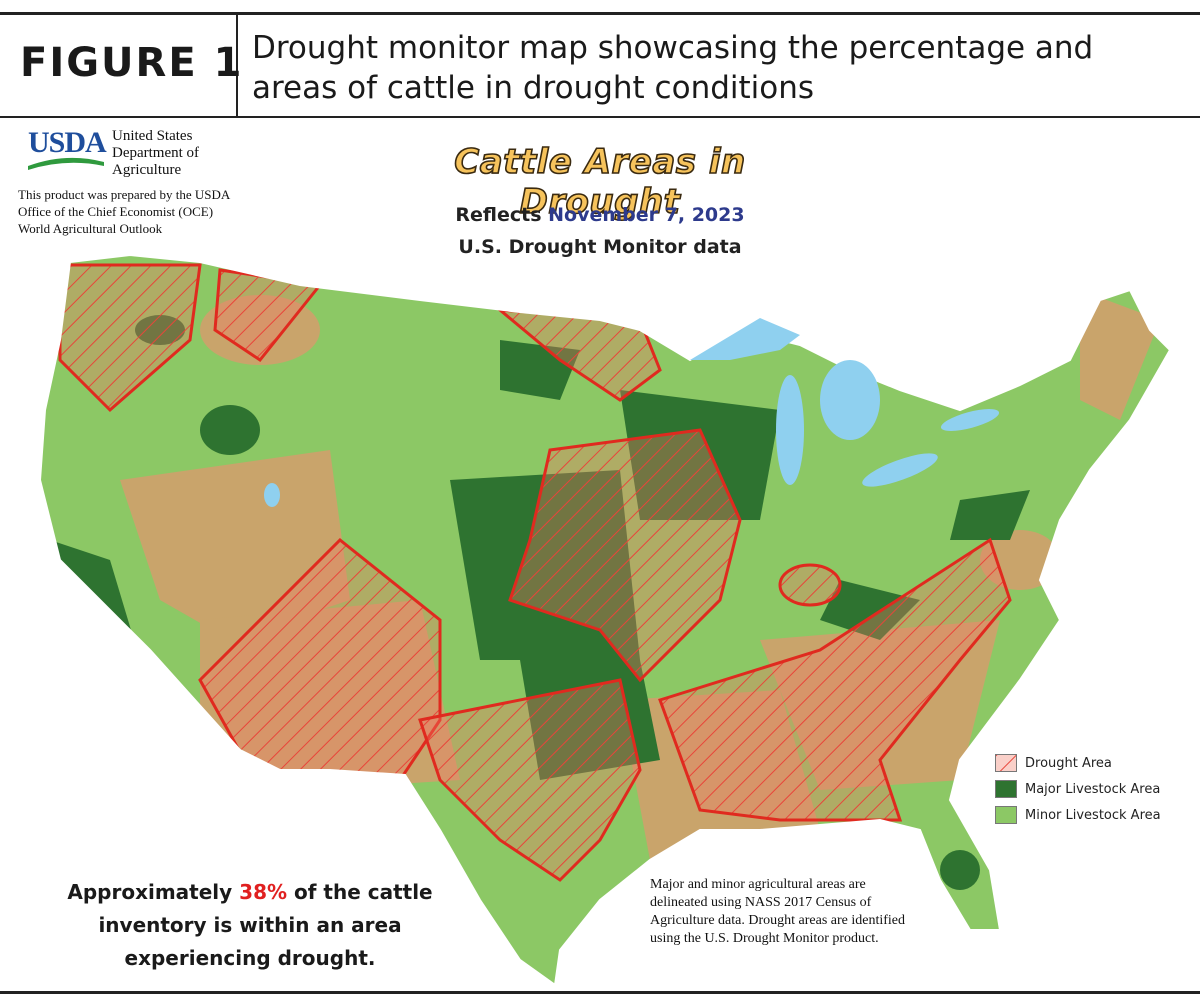  Describe the element at coordinates (1093, 789) in the screenshot. I see `legend-label: Major Livestock Area` at that location.